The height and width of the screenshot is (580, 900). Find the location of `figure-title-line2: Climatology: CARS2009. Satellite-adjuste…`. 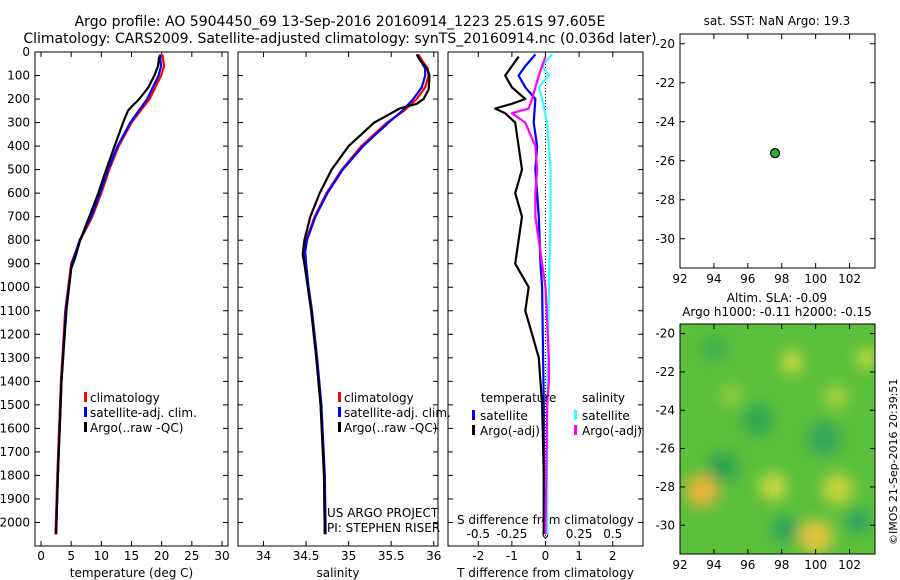

figure-title-line2: Climatology: CARS2009. Satellite-adjuste… is located at coordinates (340, 39).